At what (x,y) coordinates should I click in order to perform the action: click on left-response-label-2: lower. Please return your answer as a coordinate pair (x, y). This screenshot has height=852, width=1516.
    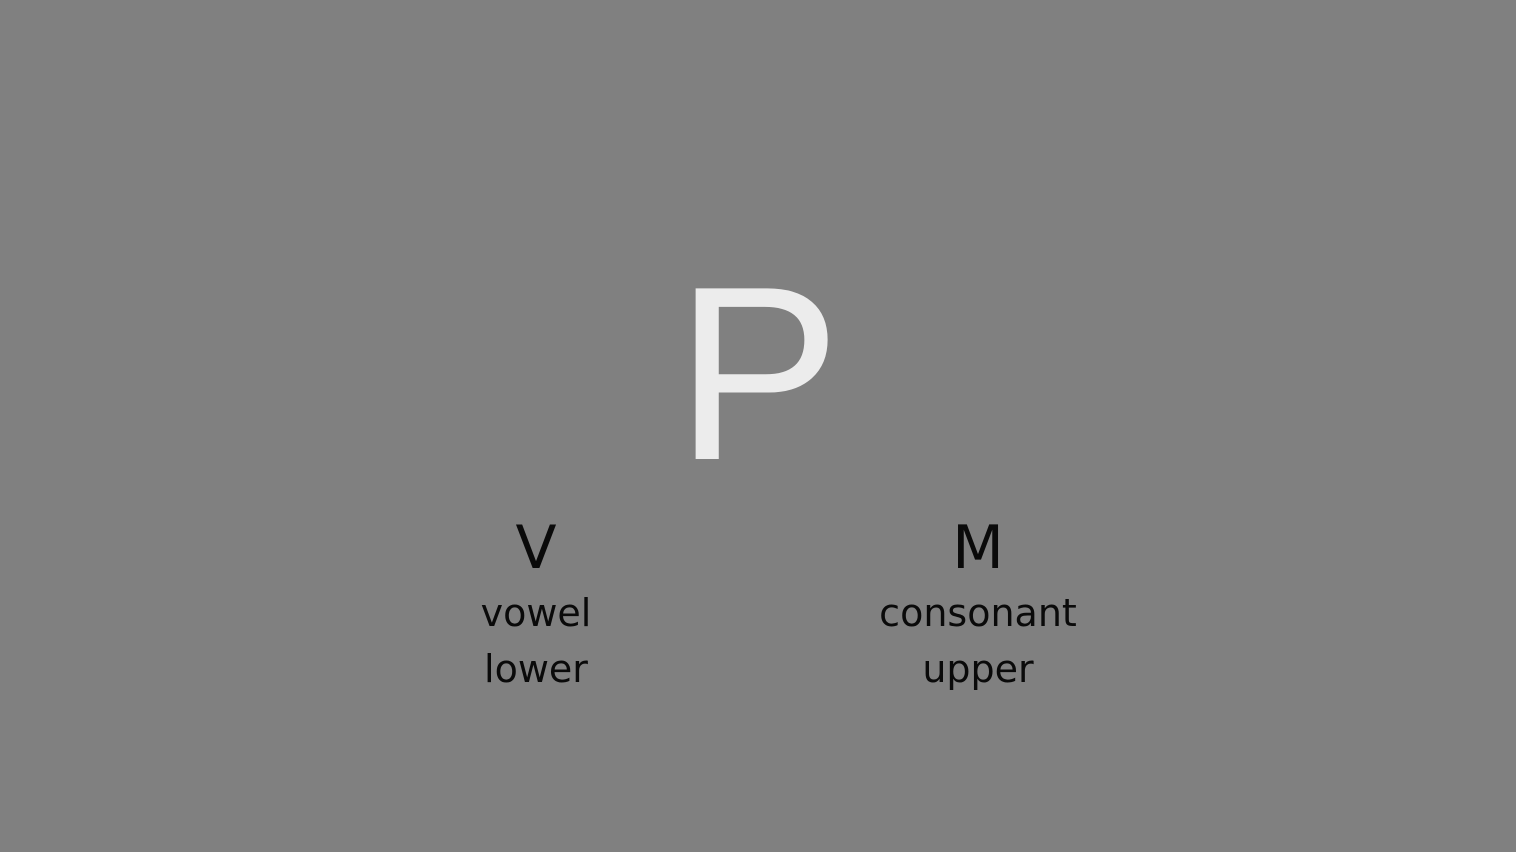
    Looking at the image, I should click on (536, 669).